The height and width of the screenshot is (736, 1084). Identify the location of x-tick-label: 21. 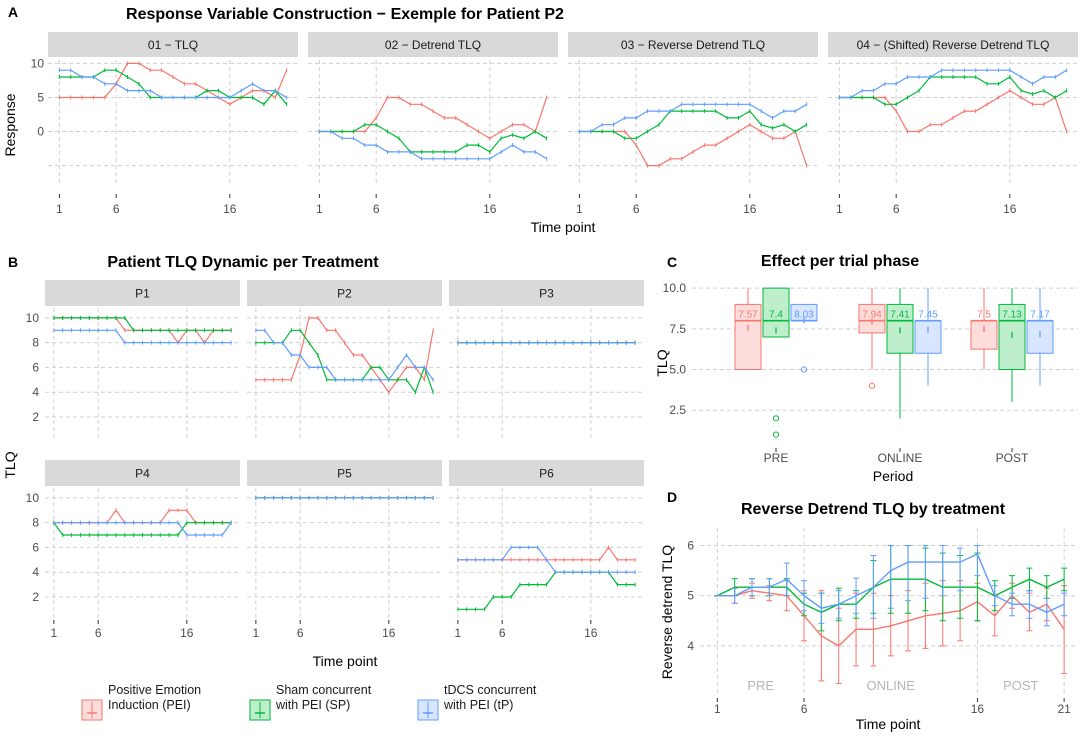
(1064, 709).